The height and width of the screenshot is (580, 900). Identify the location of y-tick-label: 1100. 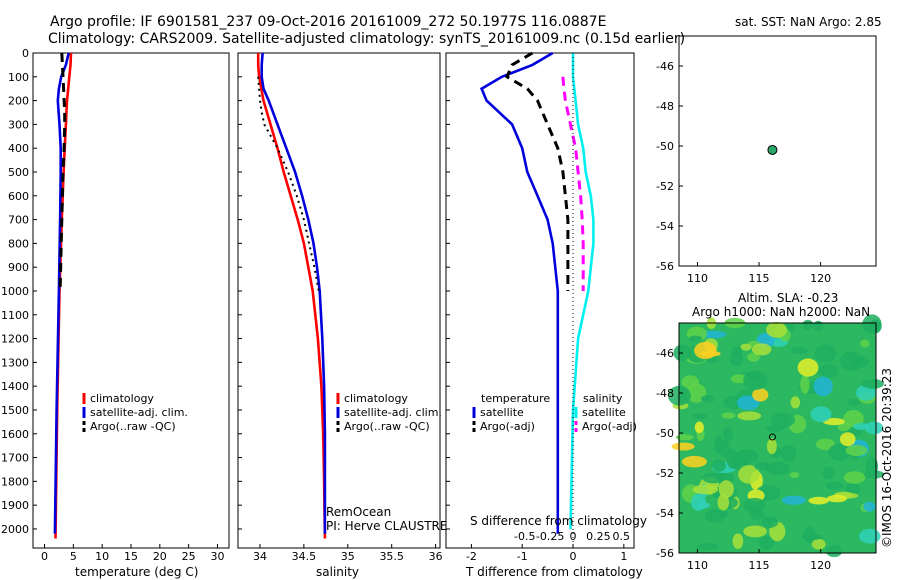
(15, 315).